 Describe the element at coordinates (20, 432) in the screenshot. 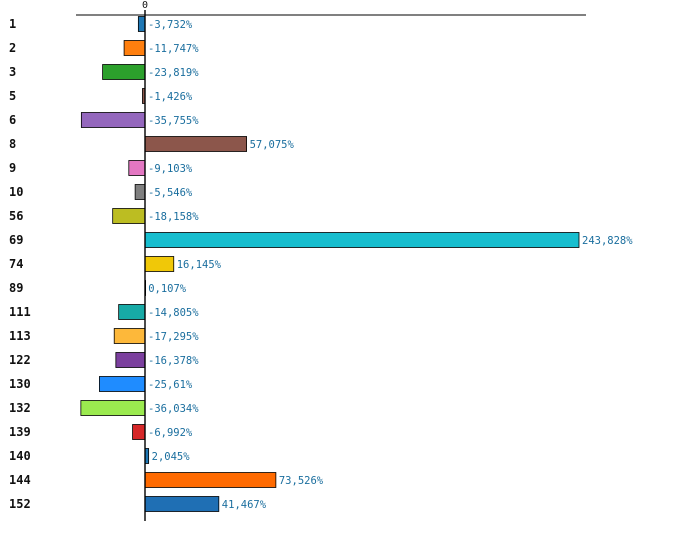

I see `category-label-139: 139` at that location.